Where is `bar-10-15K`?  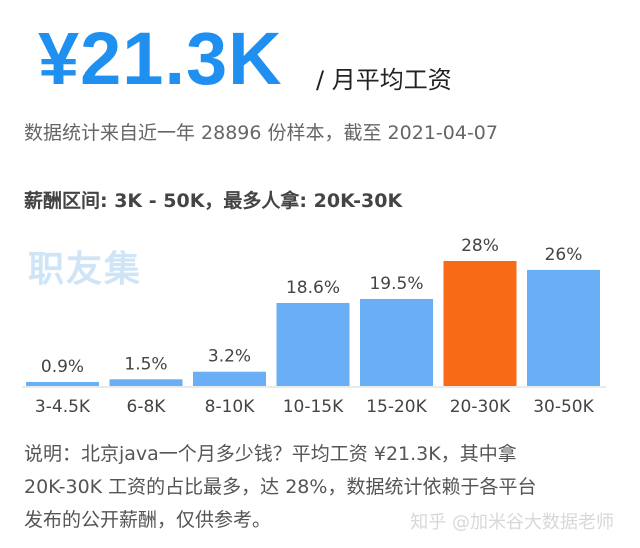
bar-10-15K is located at coordinates (313, 344).